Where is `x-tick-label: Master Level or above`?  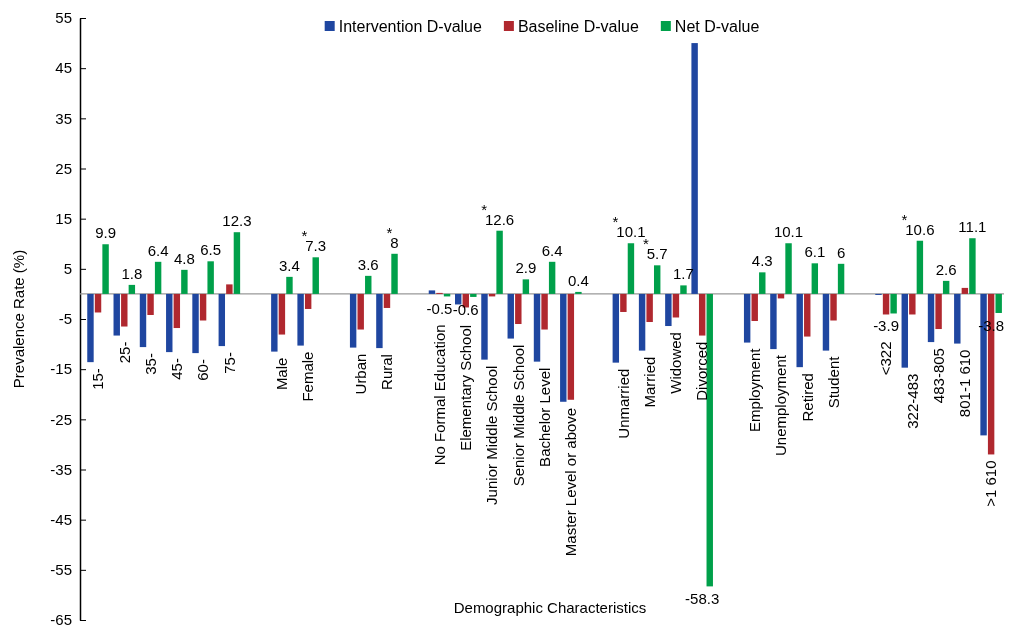 x-tick-label: Master Level or above is located at coordinates (571, 482).